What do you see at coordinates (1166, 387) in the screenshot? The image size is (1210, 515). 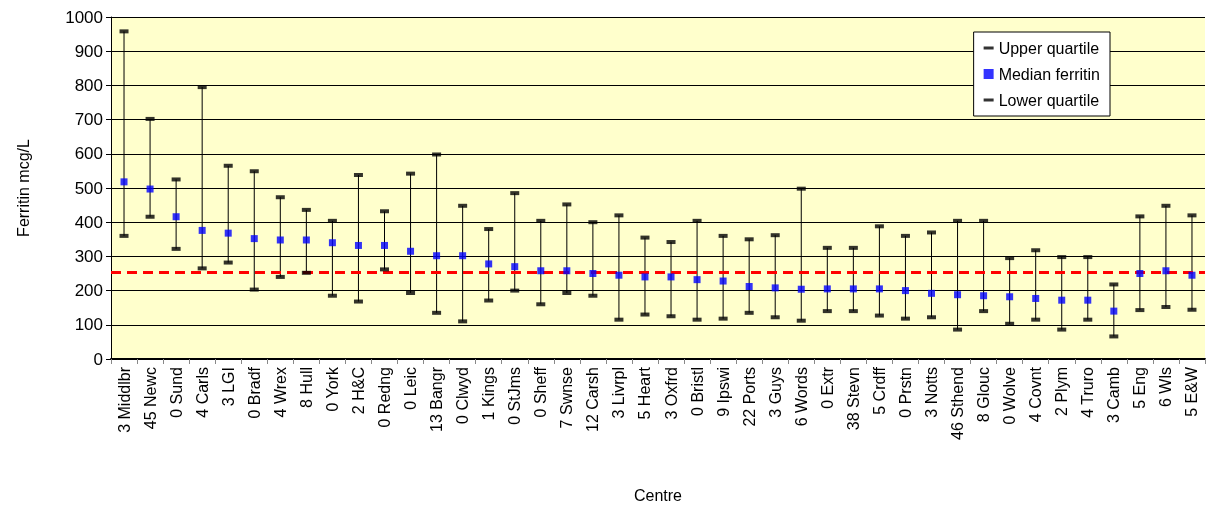 I see `x-tick-label: 6 Wls` at bounding box center [1166, 387].